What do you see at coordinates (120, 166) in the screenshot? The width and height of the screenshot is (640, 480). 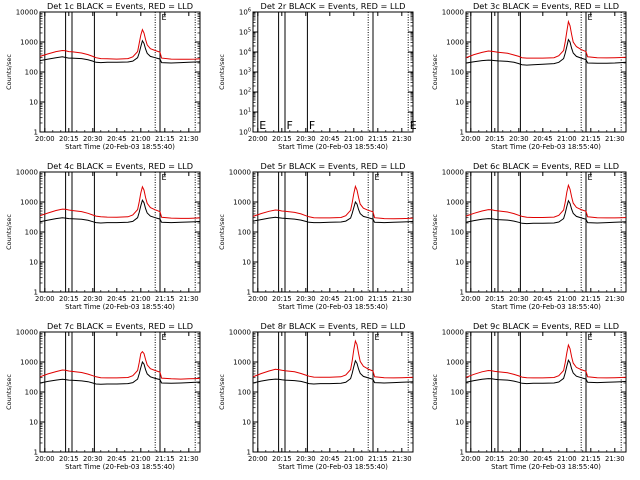 I see `chart-title: Det 4c BLACK = Events, RED = LLD` at bounding box center [120, 166].